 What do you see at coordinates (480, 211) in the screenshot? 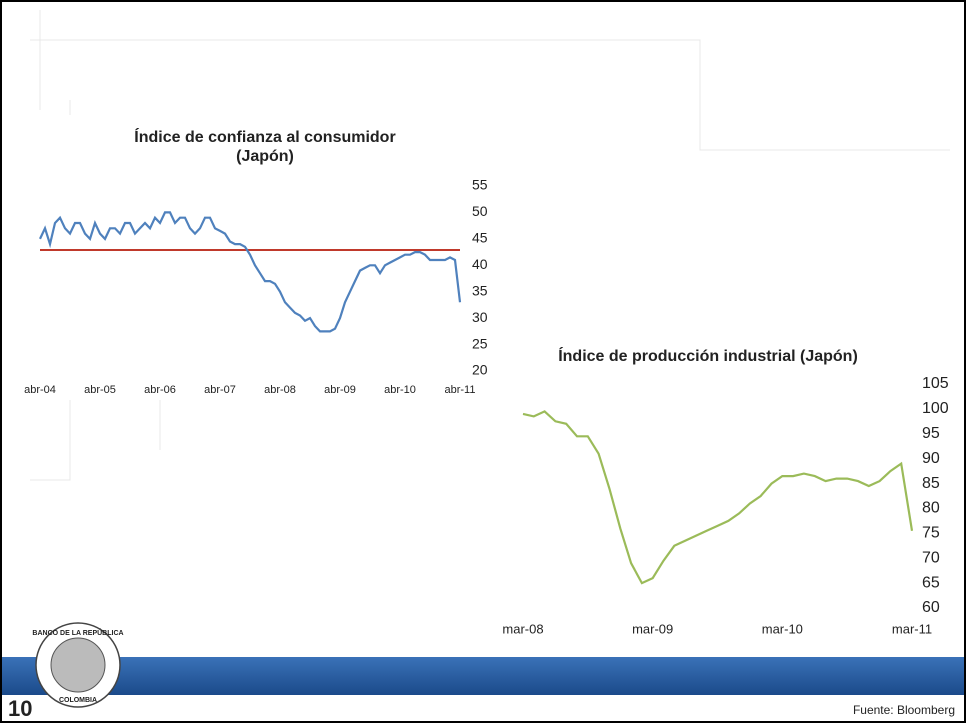
I see `y-tick-label: 50` at bounding box center [480, 211].